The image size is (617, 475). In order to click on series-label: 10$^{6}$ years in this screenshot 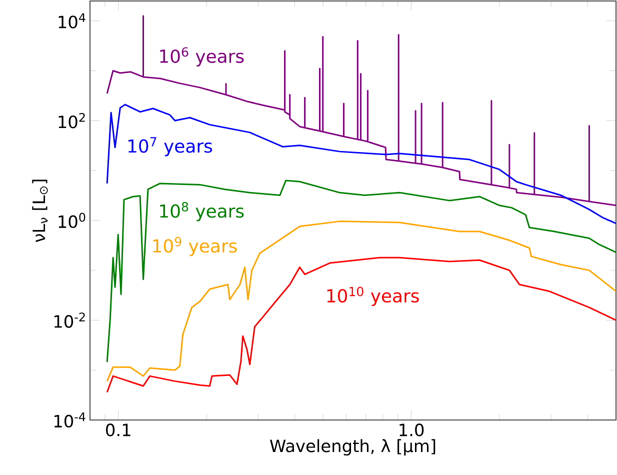, I will do `click(202, 56)`.